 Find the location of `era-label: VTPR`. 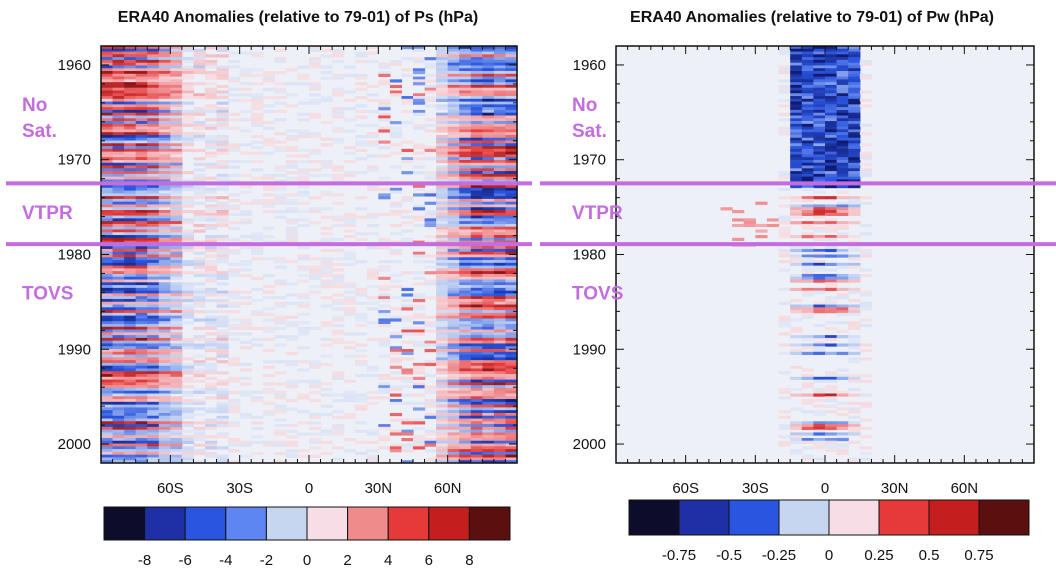

era-label: VTPR is located at coordinates (597, 213).